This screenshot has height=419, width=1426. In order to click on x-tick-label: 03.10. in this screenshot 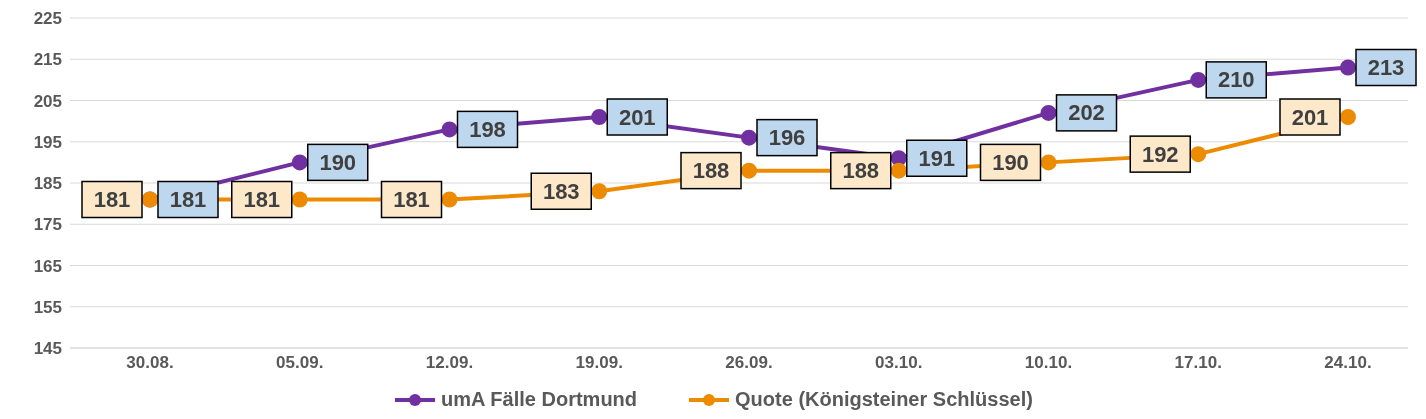, I will do `click(899, 363)`.